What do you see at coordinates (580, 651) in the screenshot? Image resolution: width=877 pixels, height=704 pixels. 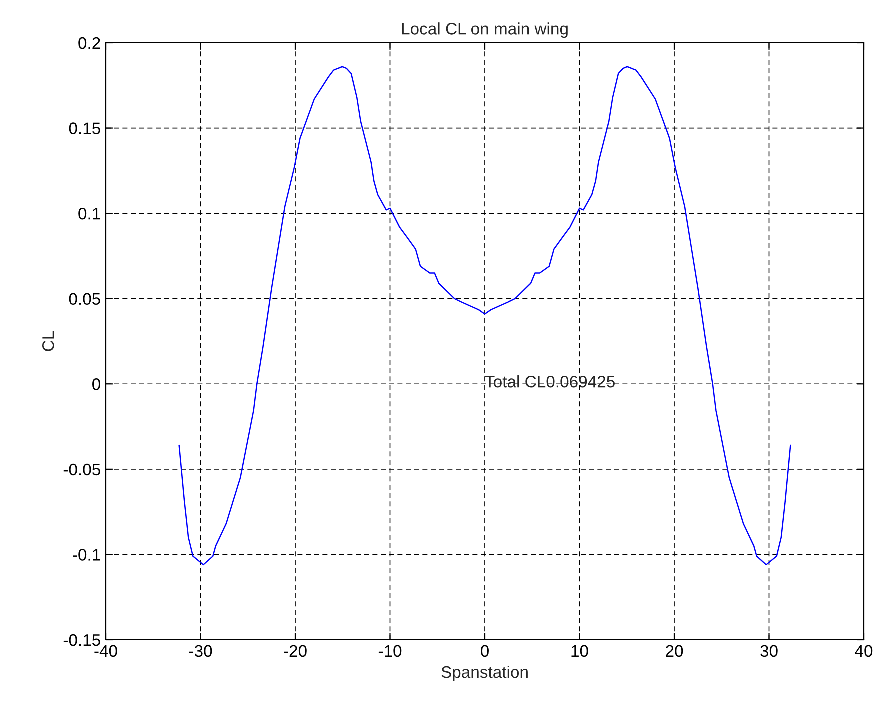 I see `x-tick-label: 10` at bounding box center [580, 651].